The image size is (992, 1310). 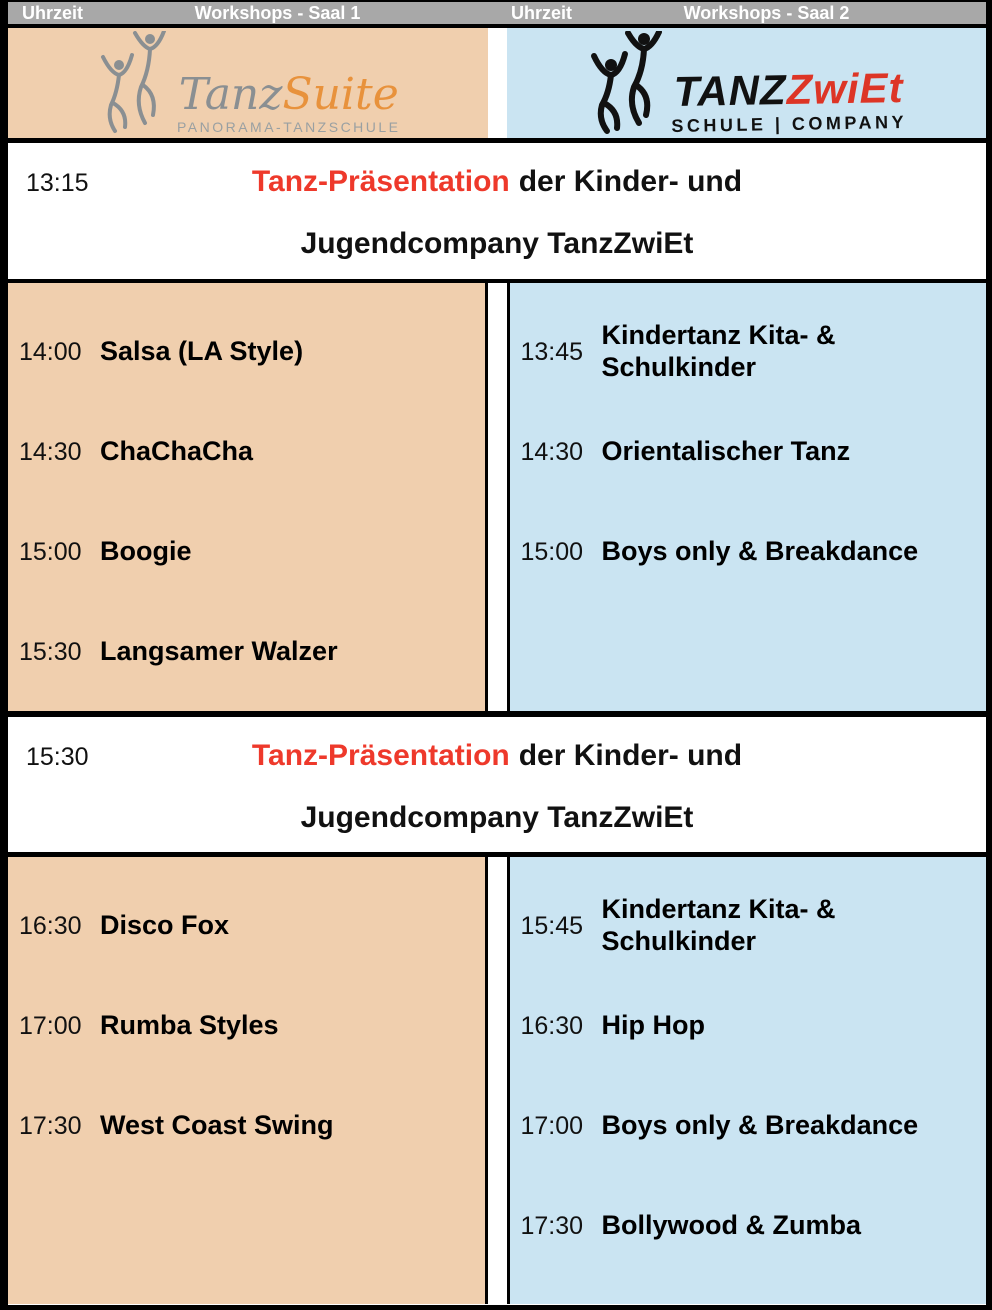 I want to click on tanzsuite-logo-text: TanzSuite, so click(x=289, y=95).